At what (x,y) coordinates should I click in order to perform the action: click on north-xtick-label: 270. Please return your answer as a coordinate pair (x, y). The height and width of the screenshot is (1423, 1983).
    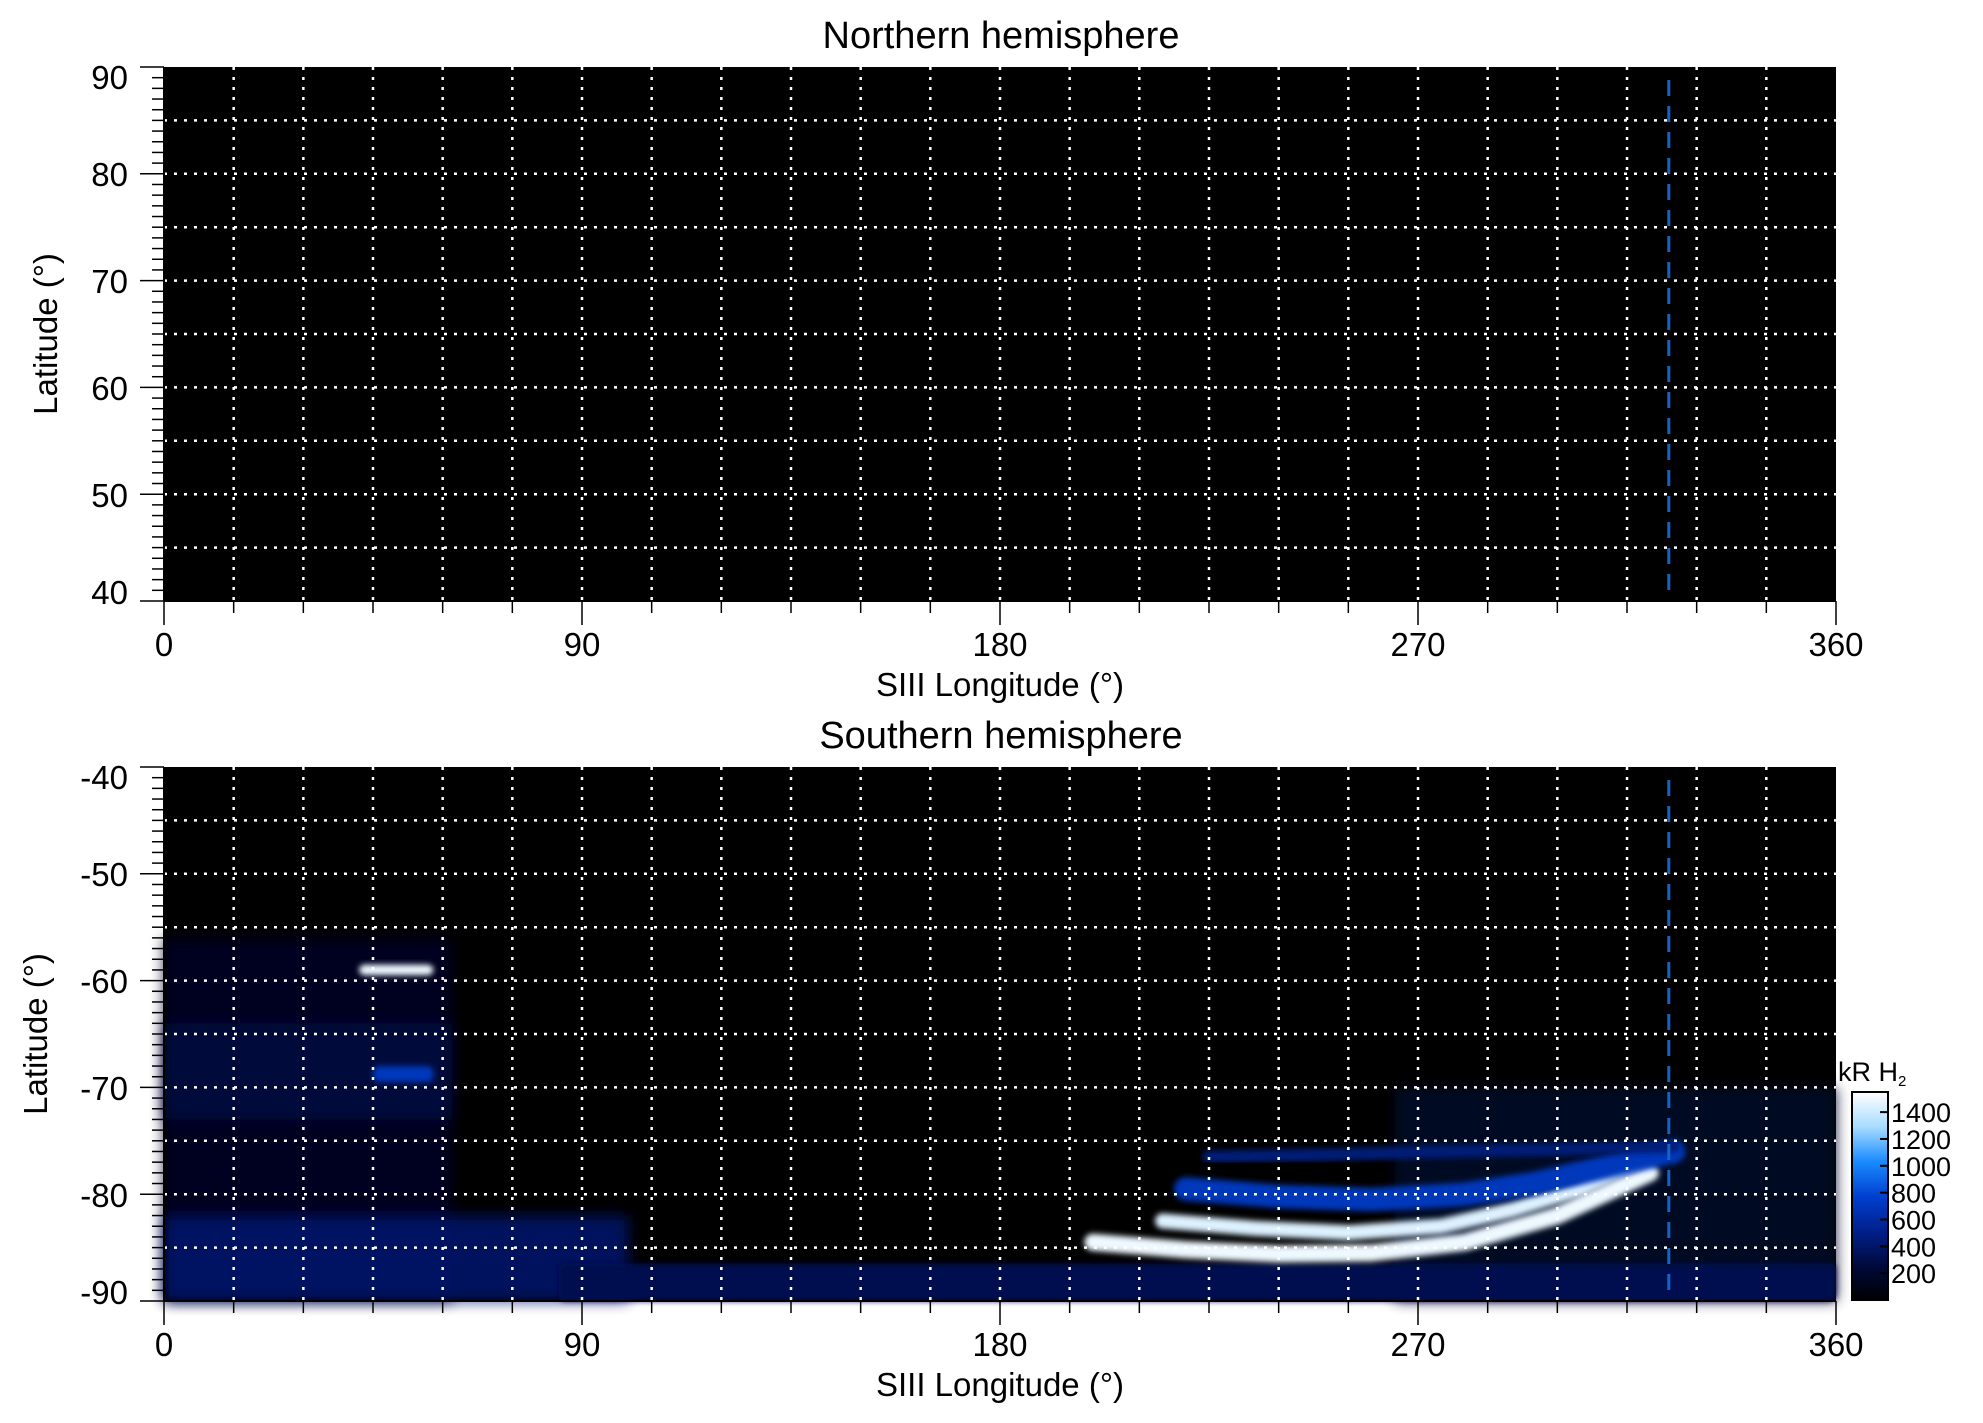
    Looking at the image, I should click on (1417, 644).